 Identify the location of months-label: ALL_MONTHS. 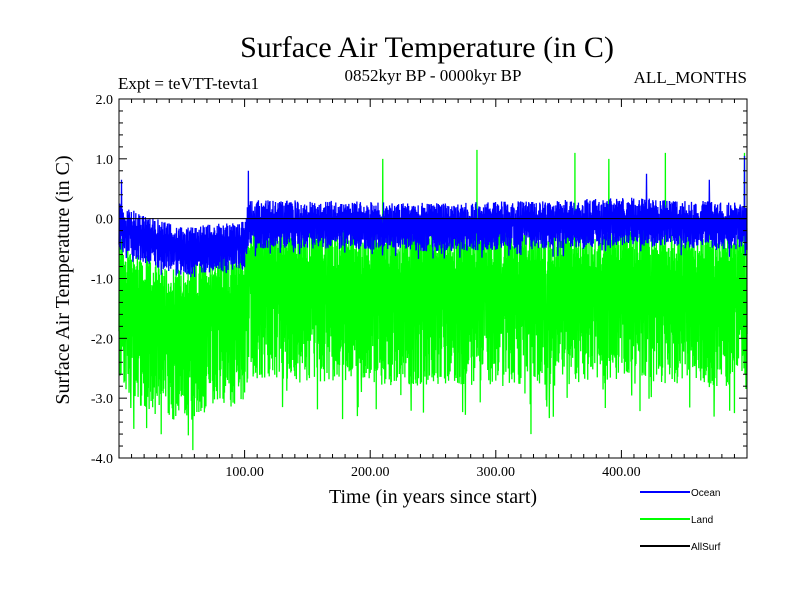
(690, 77).